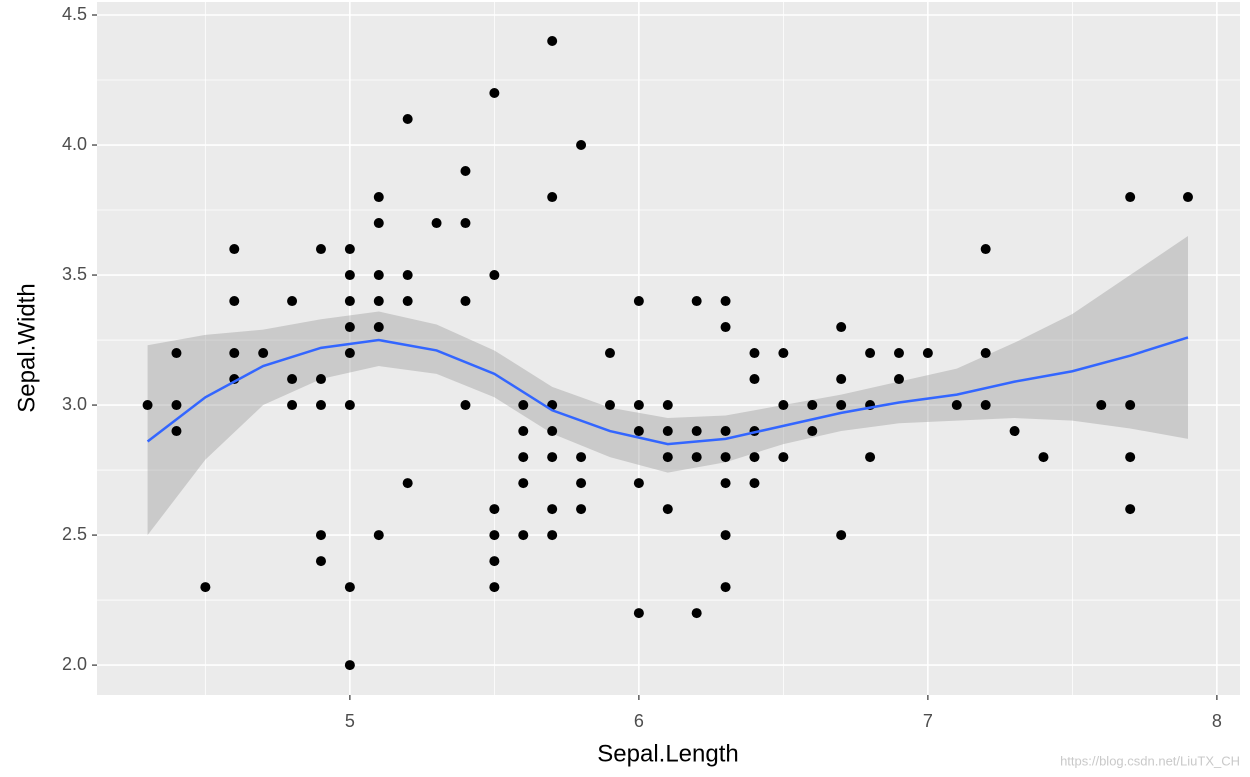 This screenshot has height=777, width=1250. What do you see at coordinates (639, 721) in the screenshot?
I see `x-tick-label: 6` at bounding box center [639, 721].